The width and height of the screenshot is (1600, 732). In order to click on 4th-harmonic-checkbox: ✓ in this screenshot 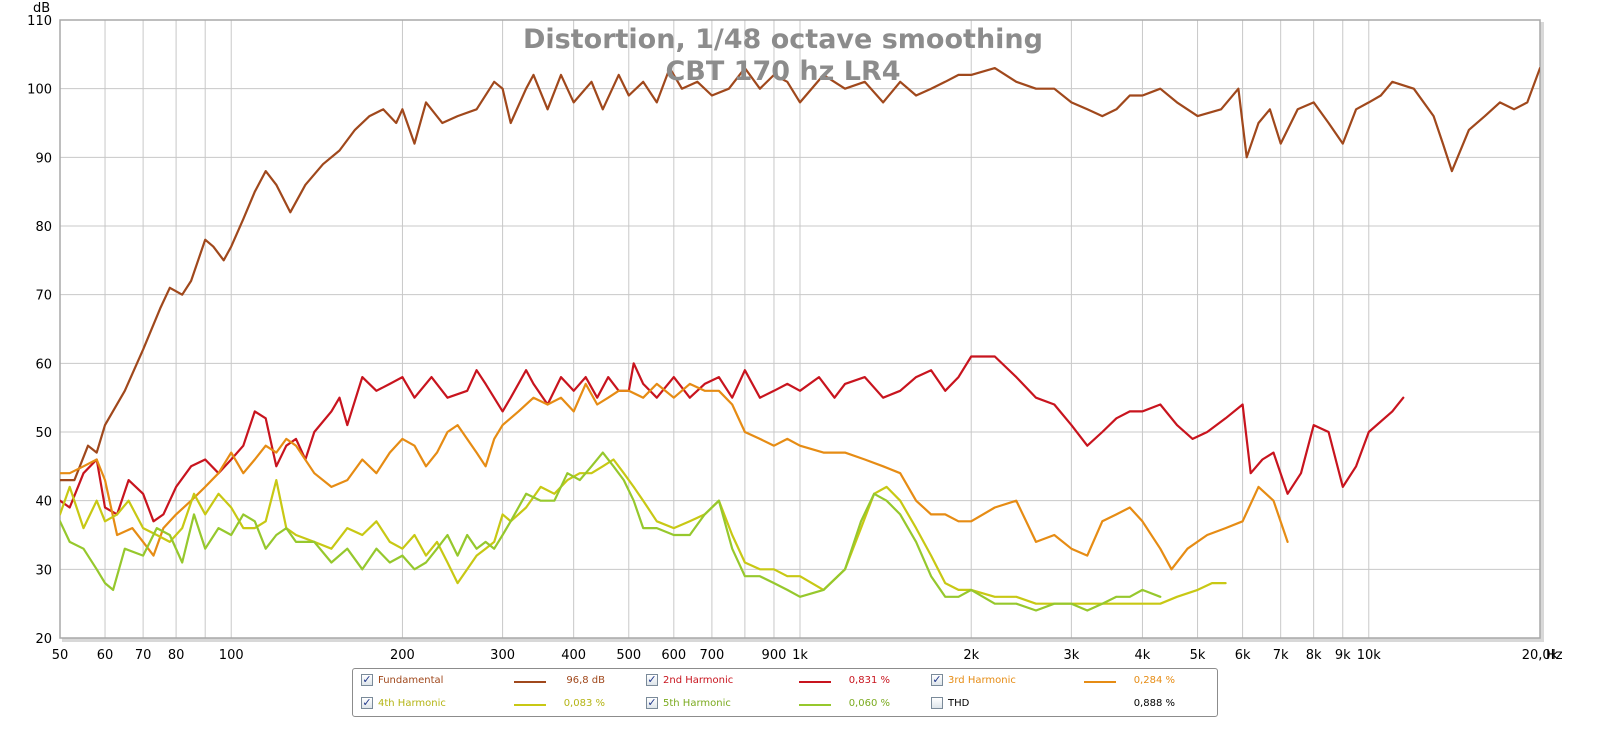, I will do `click(367, 702)`.